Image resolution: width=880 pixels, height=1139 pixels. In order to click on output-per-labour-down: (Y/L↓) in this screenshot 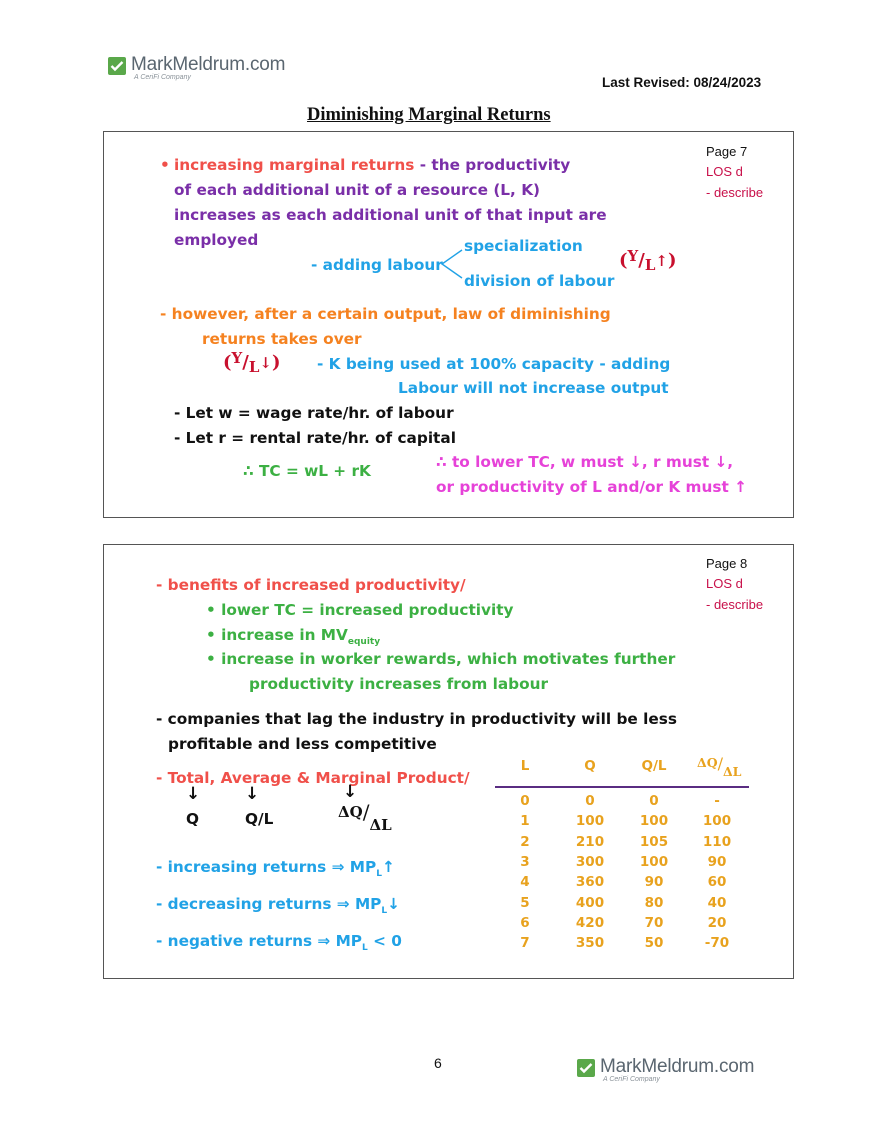, I will do `click(252, 362)`.